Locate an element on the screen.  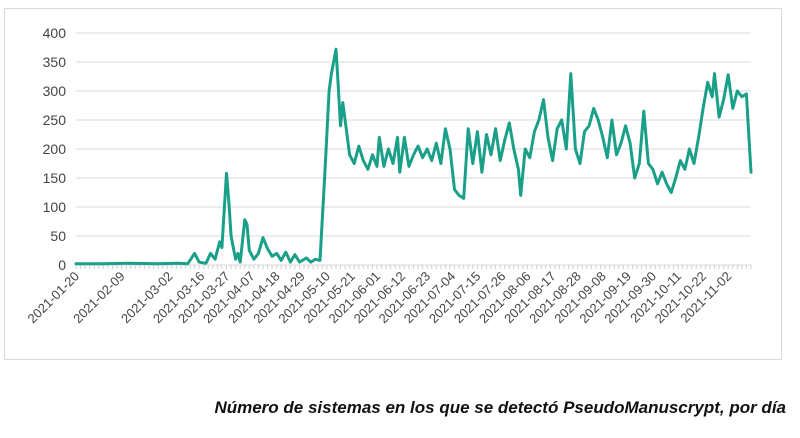
y-tick-label: 200 is located at coordinates (55, 149).